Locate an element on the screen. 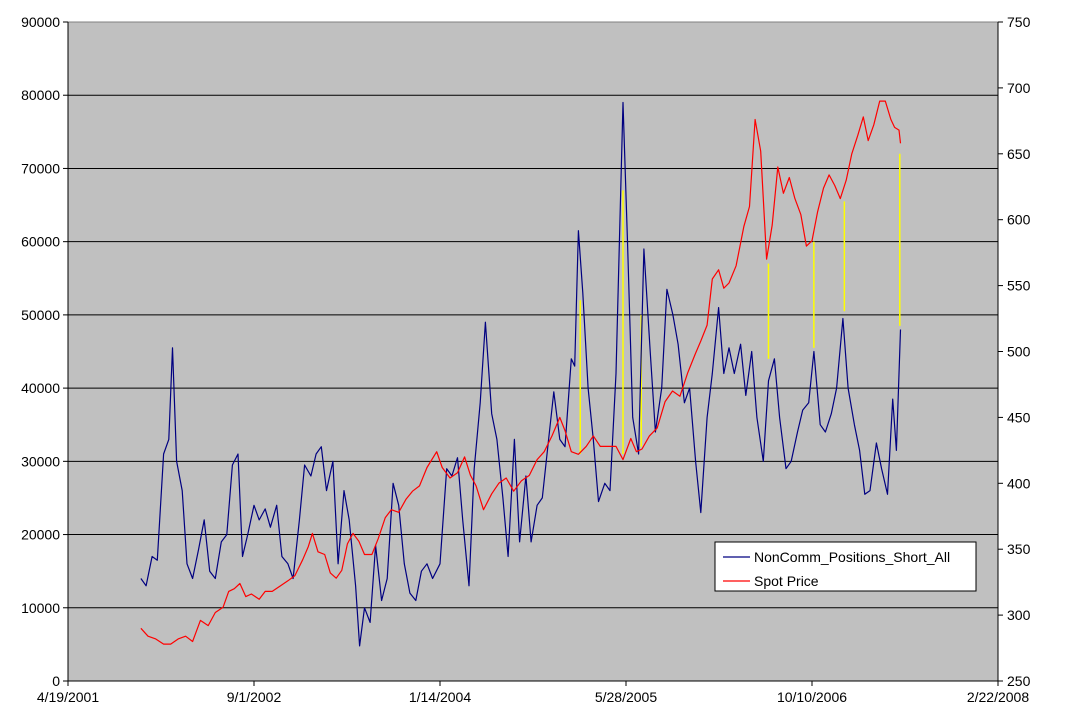 Image resolution: width=1068 pixels, height=725 pixels. y-right-tick-label: 250 is located at coordinates (1019, 681).